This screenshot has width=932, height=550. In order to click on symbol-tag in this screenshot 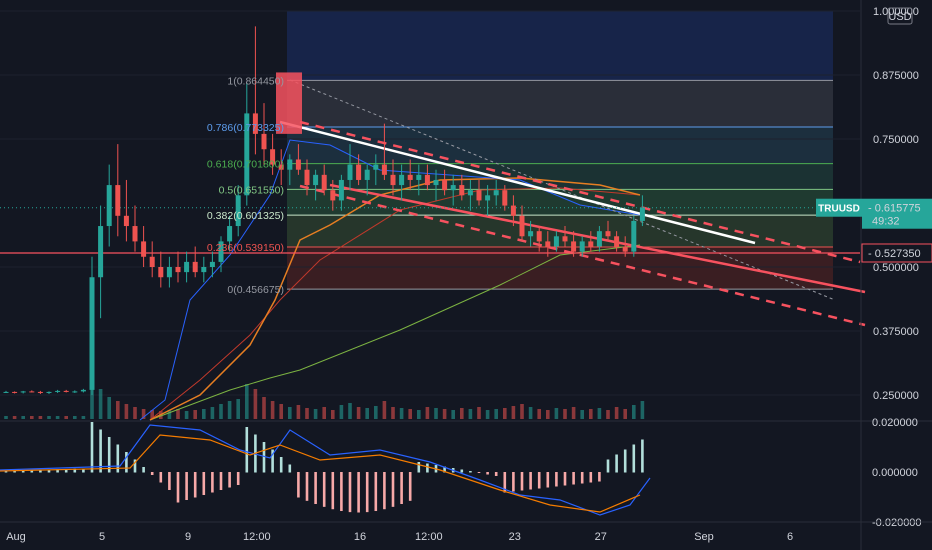, I will do `click(839, 207)`.